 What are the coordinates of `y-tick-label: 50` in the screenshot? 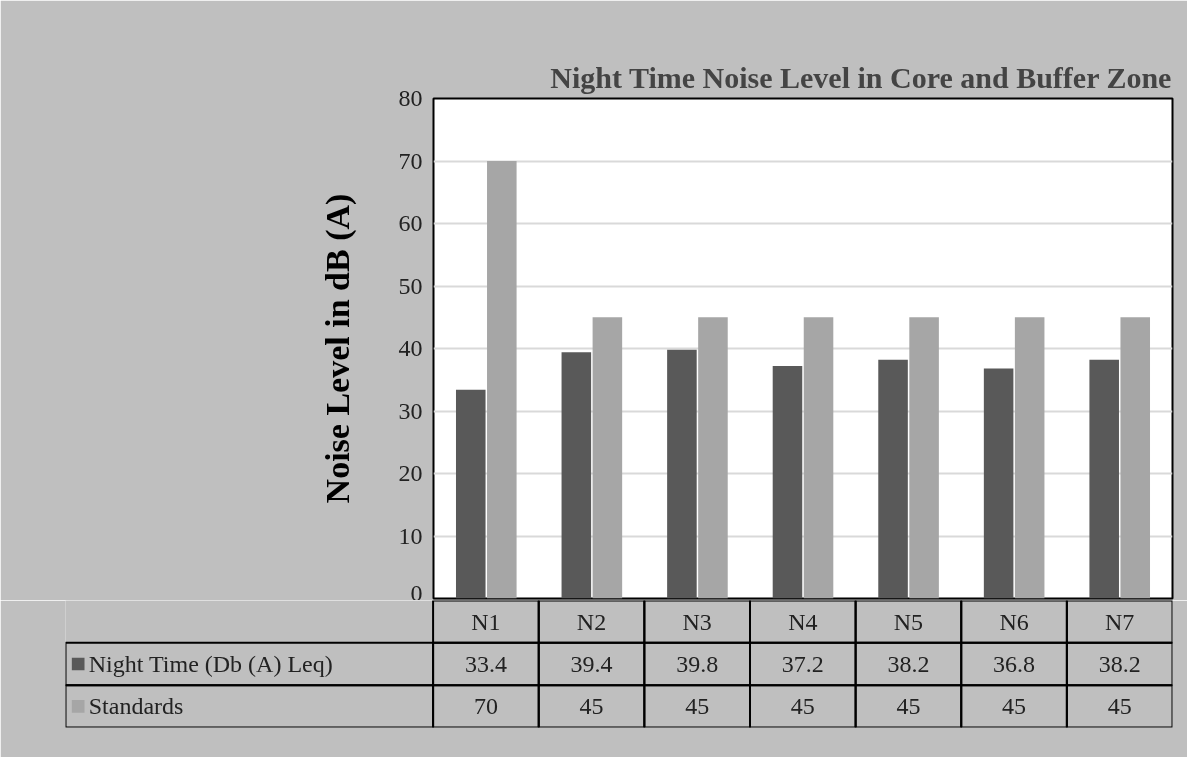 It's located at (410, 285).